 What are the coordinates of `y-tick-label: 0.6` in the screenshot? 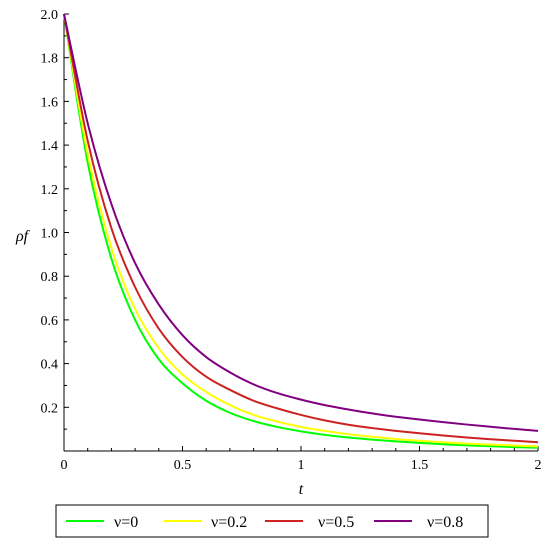 It's located at (50, 321).